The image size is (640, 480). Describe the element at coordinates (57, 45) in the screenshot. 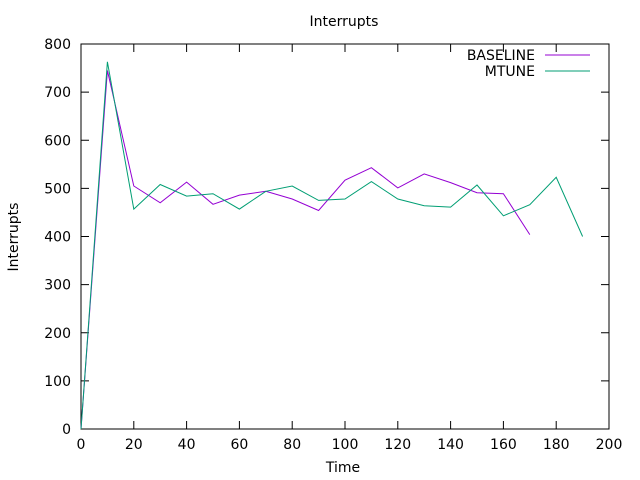

I see `y-tick-label: 800` at that location.